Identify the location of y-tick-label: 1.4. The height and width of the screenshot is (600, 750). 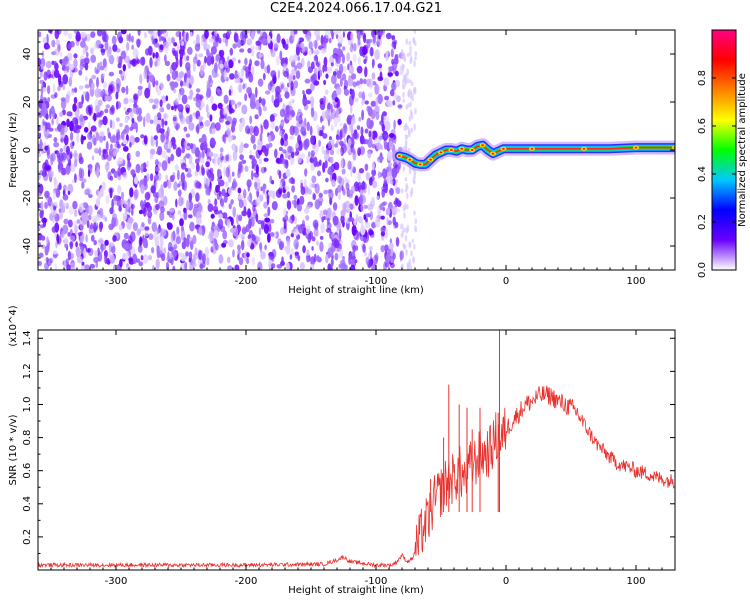
(27, 338).